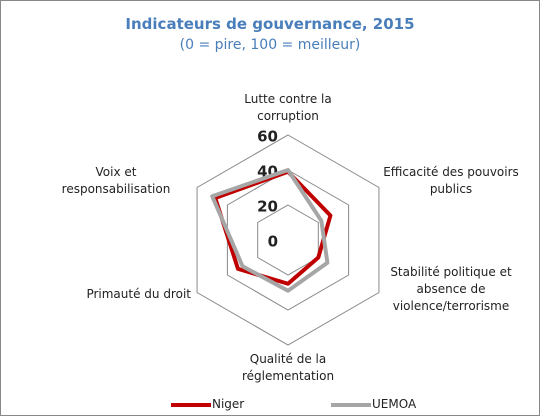  Describe the element at coordinates (451, 180) in the screenshot. I see `category-label: Efficacité des pouvoirs publics` at that location.